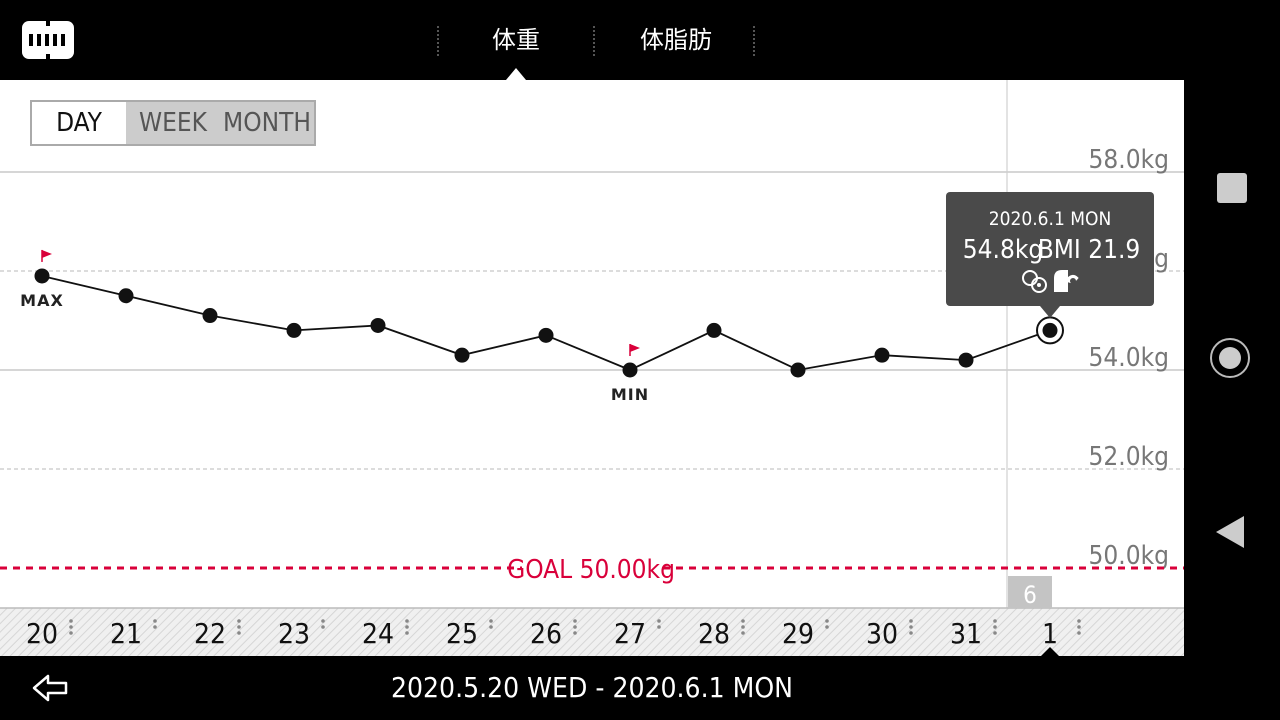 The height and width of the screenshot is (720, 1280). I want to click on y-tick-label: 50.0kg, so click(1129, 556).